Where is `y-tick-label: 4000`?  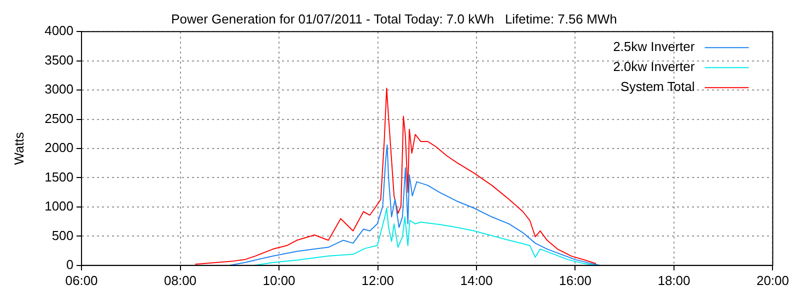
y-tick-label: 4000 is located at coordinates (59, 30).